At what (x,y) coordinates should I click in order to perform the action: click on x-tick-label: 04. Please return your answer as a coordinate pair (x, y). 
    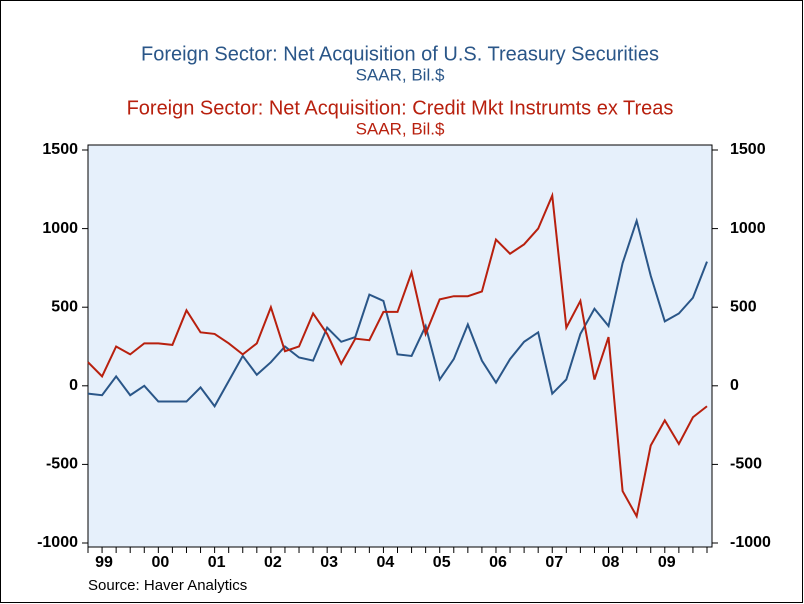
    Looking at the image, I should click on (386, 562).